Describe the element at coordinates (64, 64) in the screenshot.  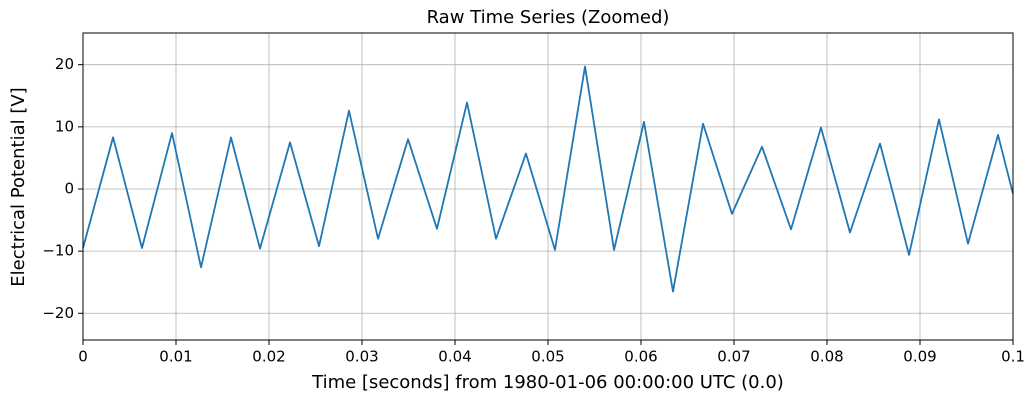
I see `y-tick-label: 20` at that location.